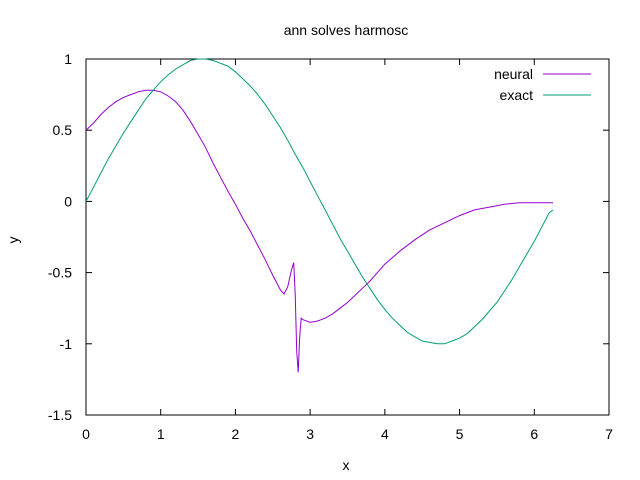 The width and height of the screenshot is (640, 480). What do you see at coordinates (66, 344) in the screenshot?
I see `y-tick-label: -1` at bounding box center [66, 344].